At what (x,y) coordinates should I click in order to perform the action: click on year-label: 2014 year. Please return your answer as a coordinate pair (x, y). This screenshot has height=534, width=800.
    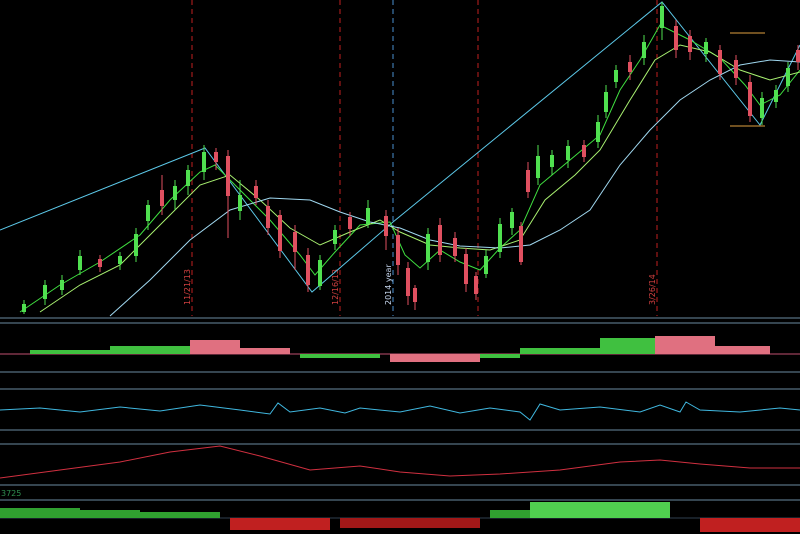
    Looking at the image, I should click on (388, 284).